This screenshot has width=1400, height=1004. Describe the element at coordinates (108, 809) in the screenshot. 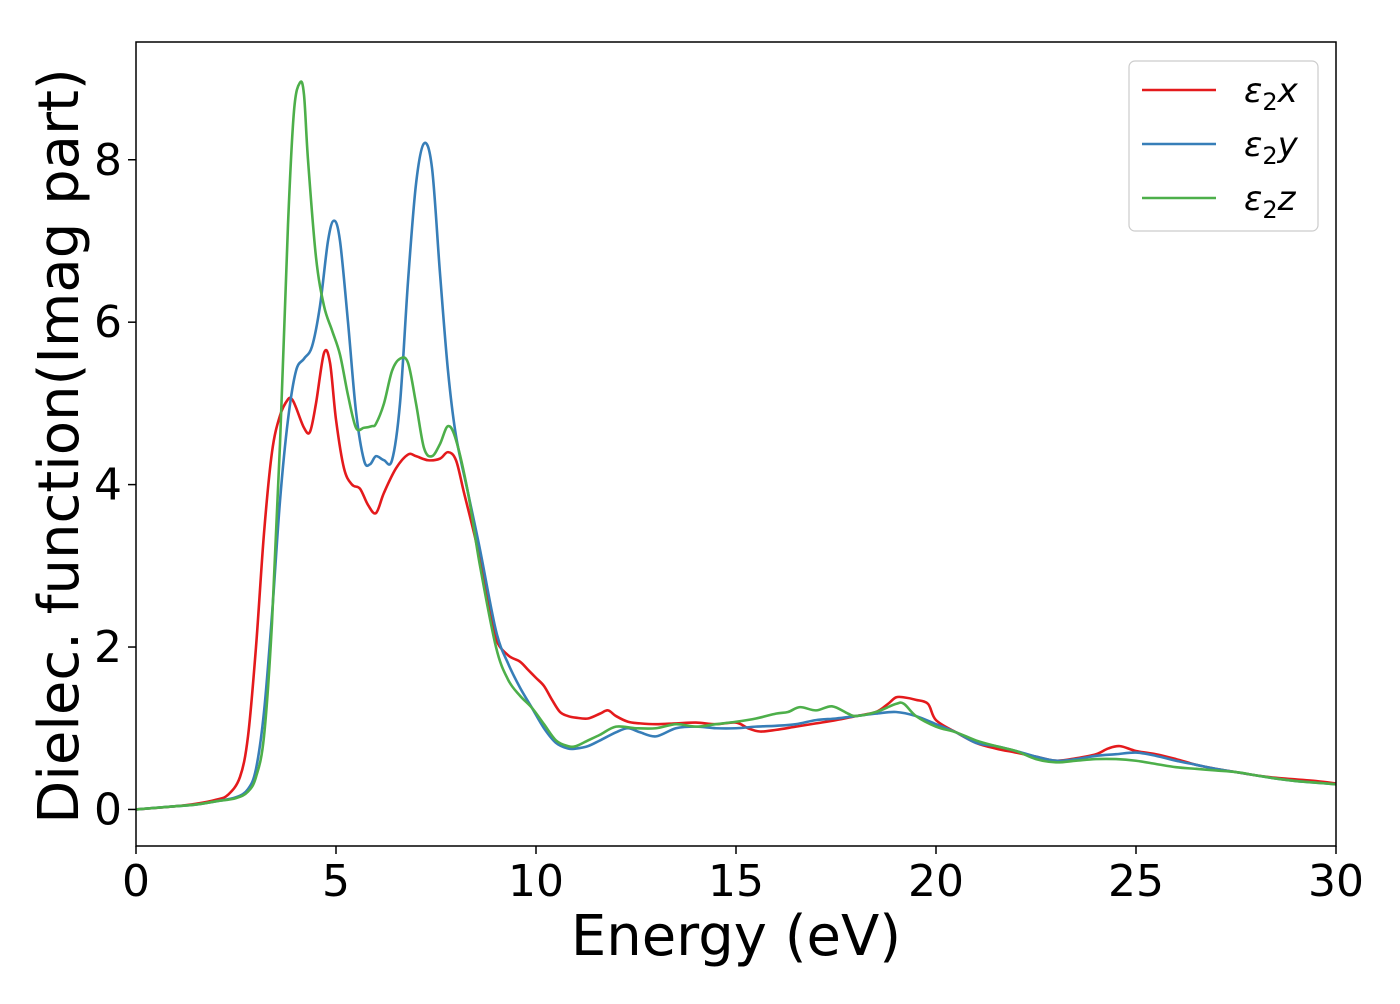

I see `y-tick-label: 0` at that location.